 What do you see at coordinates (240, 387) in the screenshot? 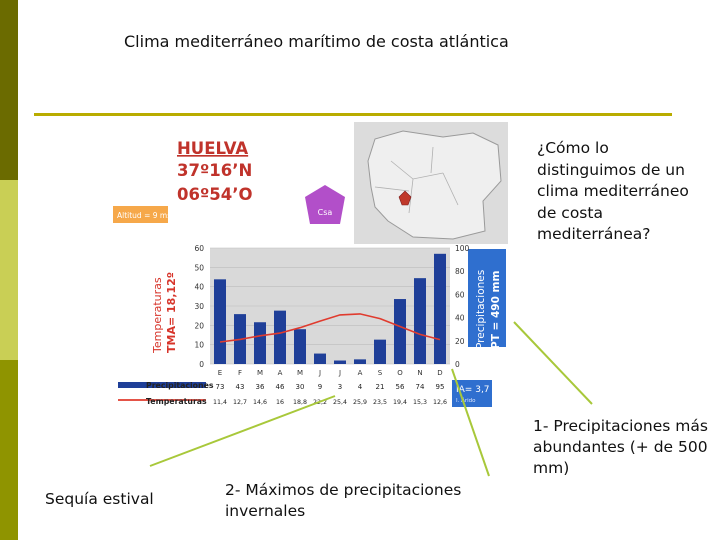
I see `prec-table-value: 43` at bounding box center [240, 387].